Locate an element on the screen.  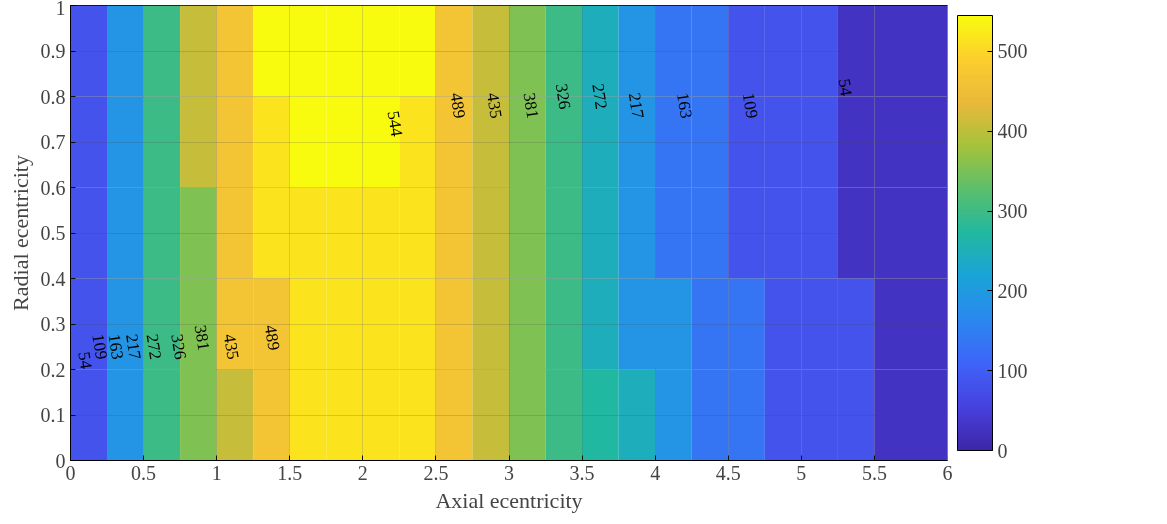
y-tick-label: 0.6 is located at coordinates (53, 187).